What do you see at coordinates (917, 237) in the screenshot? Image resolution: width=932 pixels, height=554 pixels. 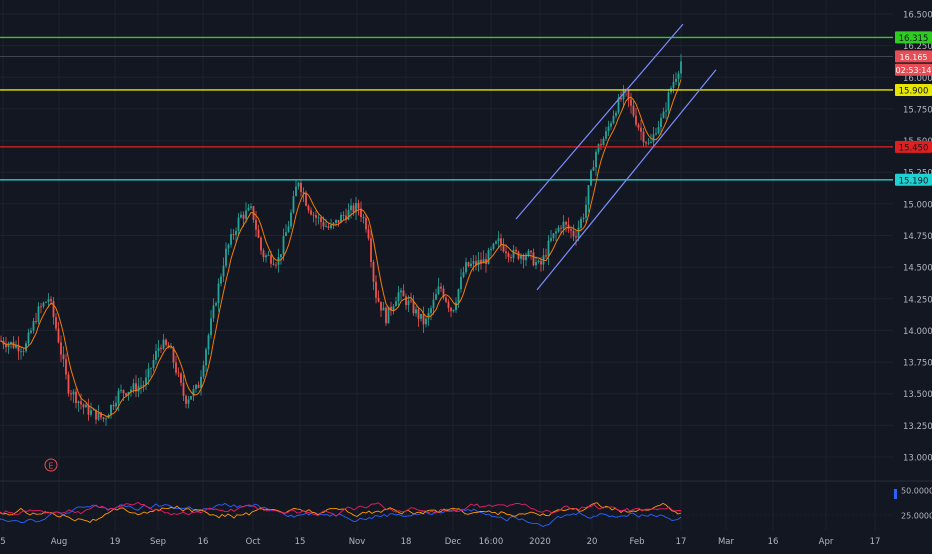 I see `price-tick-label: 14.750` at bounding box center [917, 237].